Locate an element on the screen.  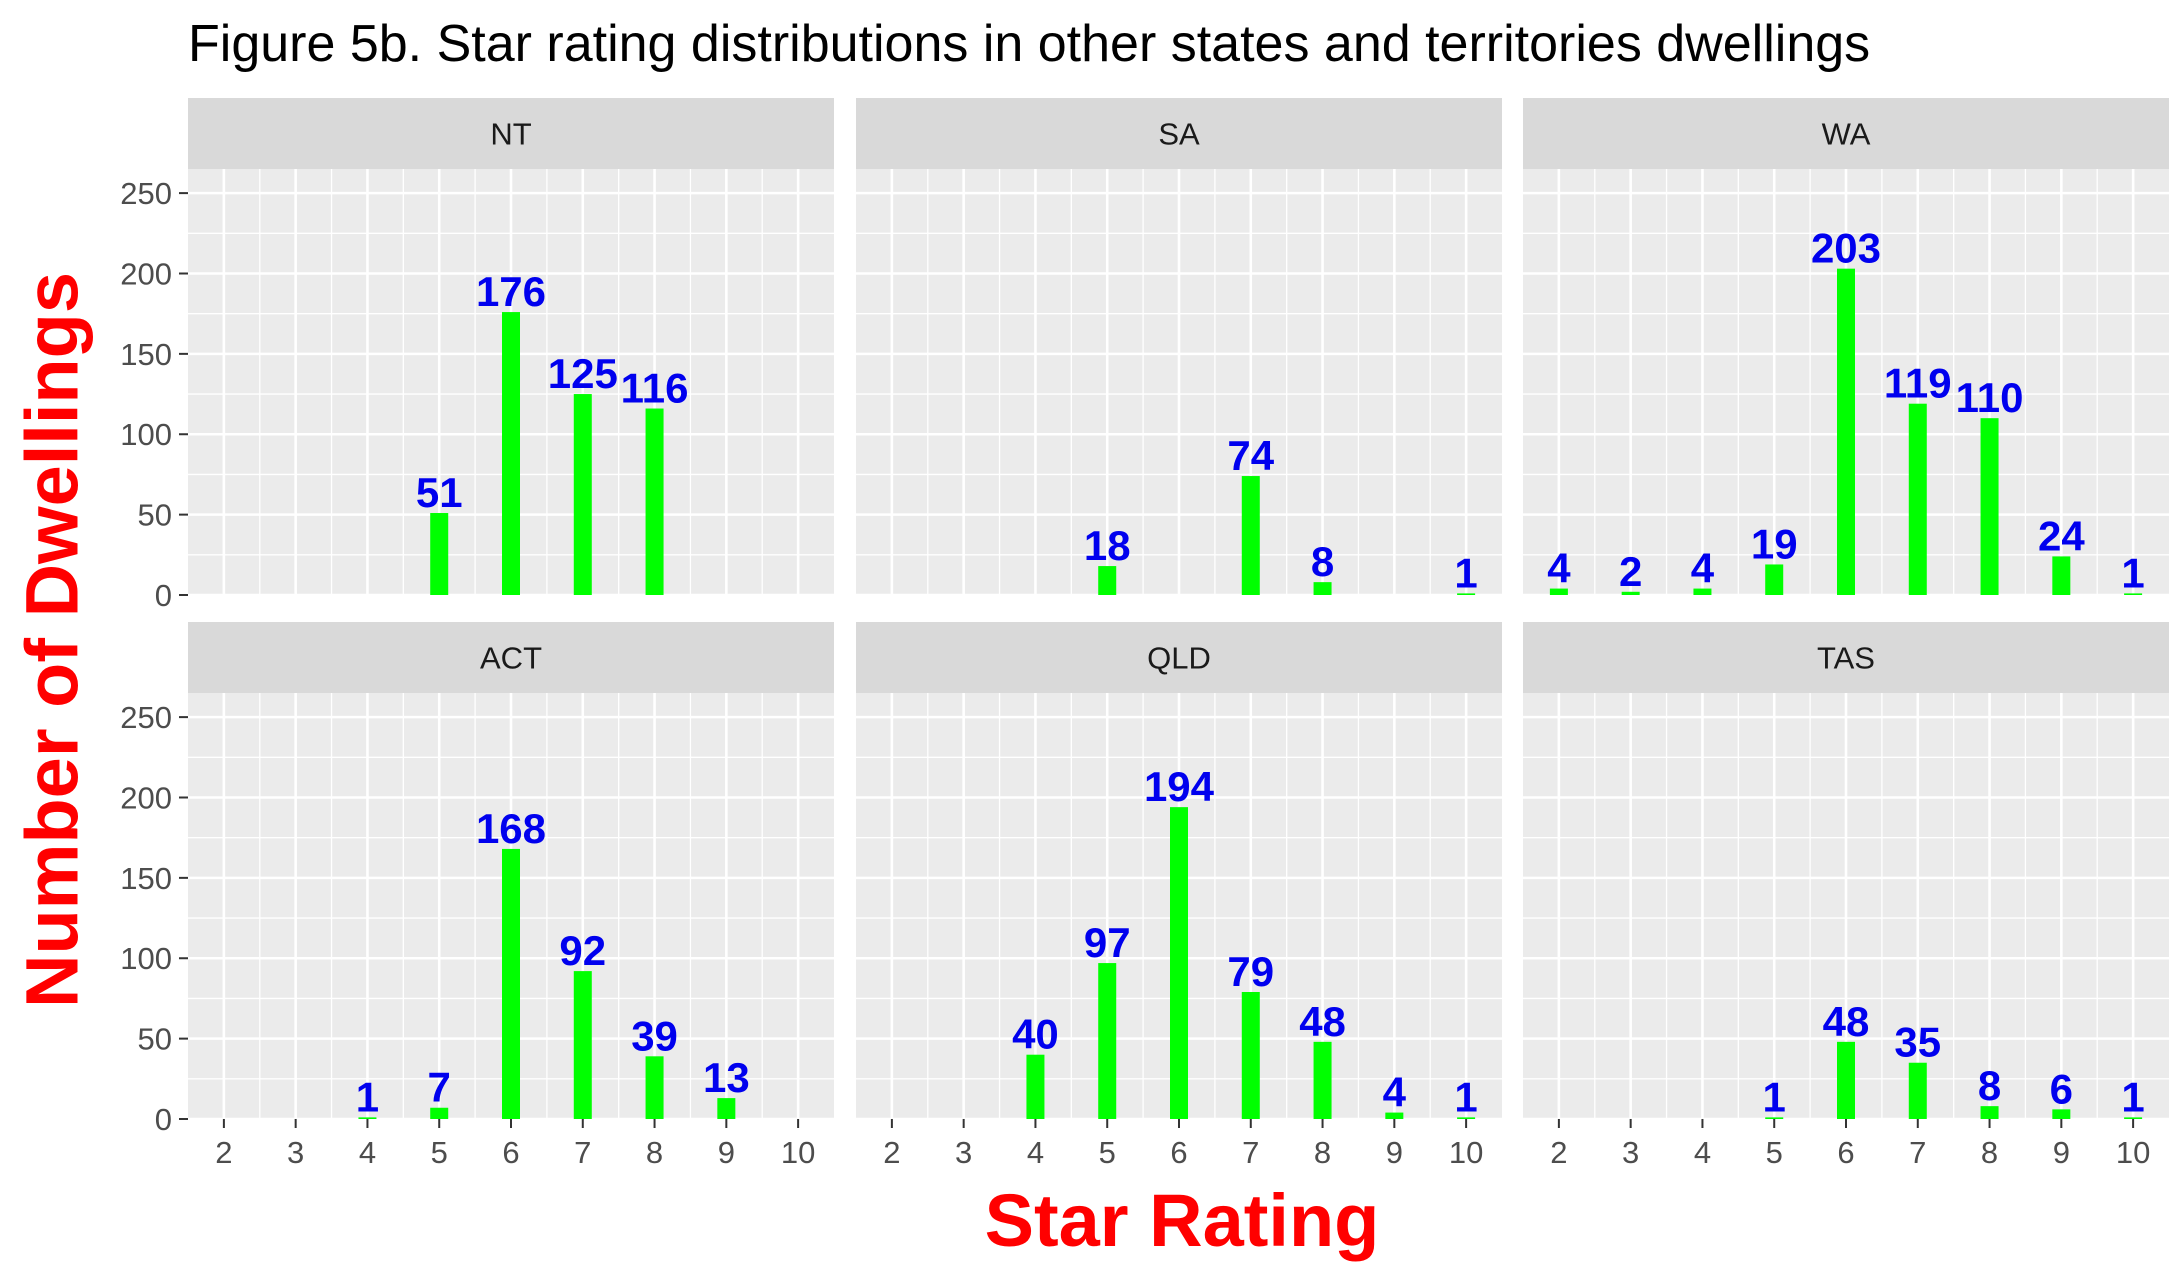
facet-tas: TAS 2 3 4 5 6 7 8 9 10 1 48 35 8 6 1 is located at coordinates (1846, 896).